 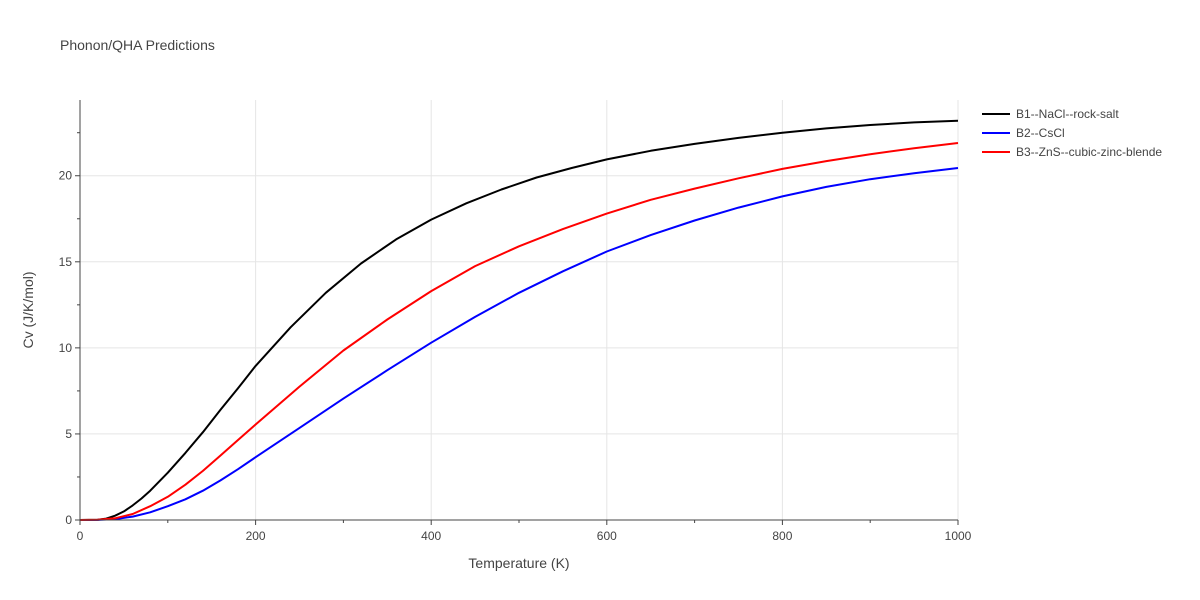 What do you see at coordinates (68, 434) in the screenshot?
I see `y-tick-label: 5` at bounding box center [68, 434].